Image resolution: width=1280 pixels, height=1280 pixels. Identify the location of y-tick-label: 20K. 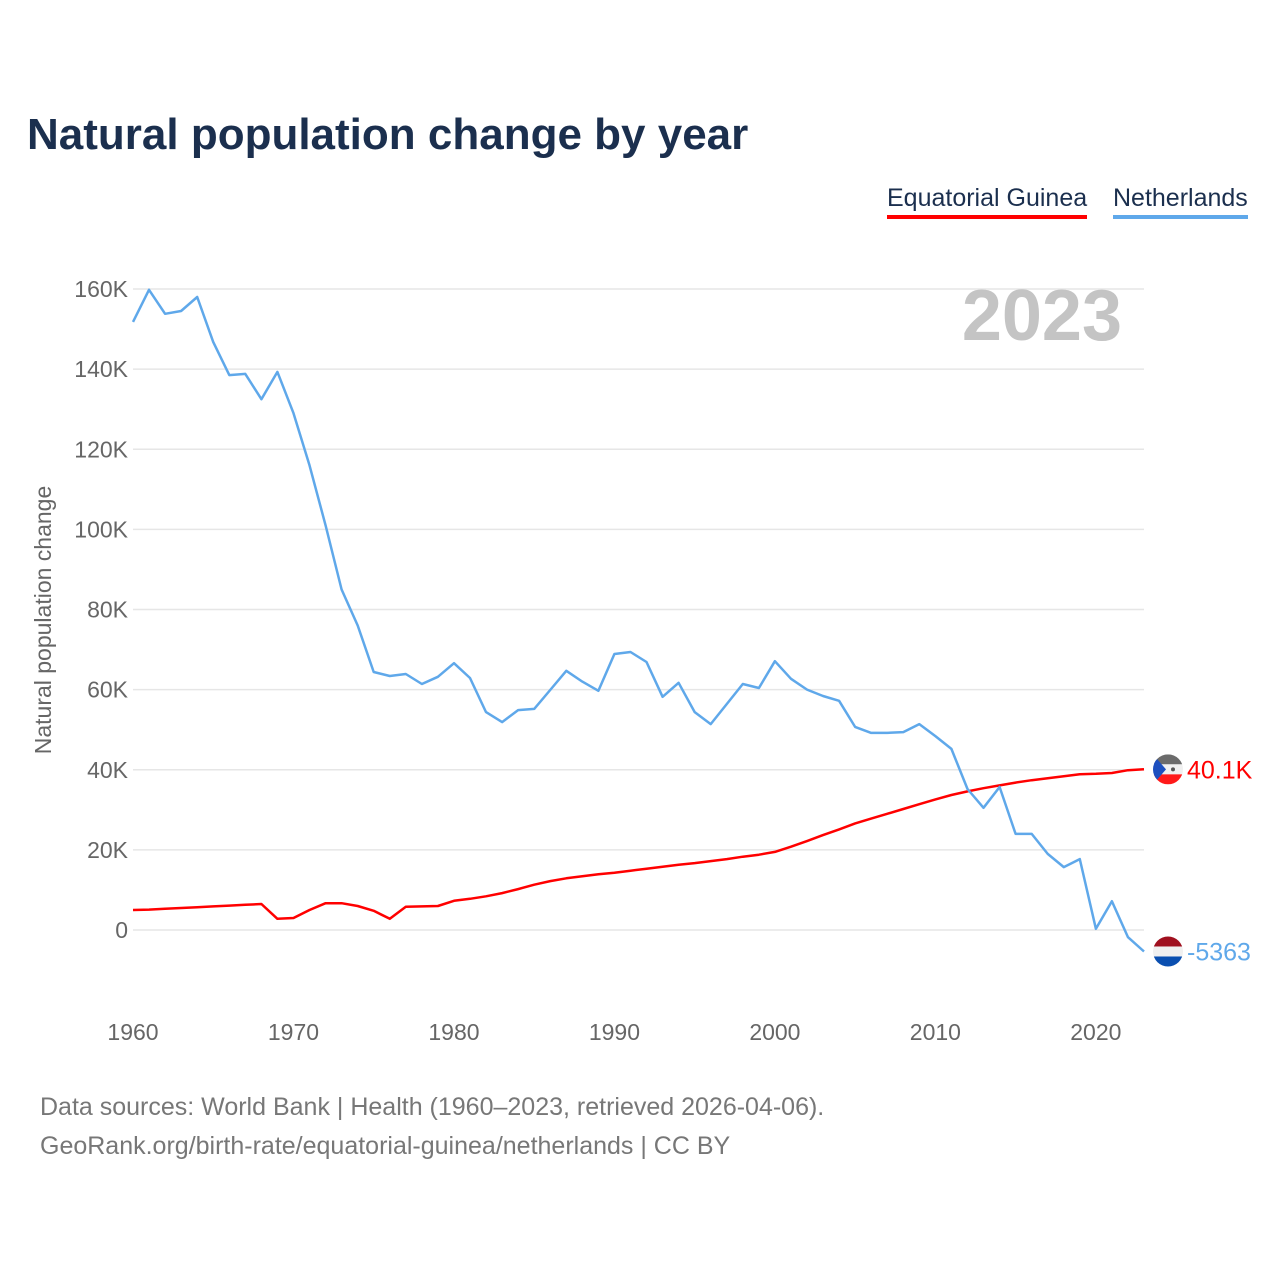
(108, 850).